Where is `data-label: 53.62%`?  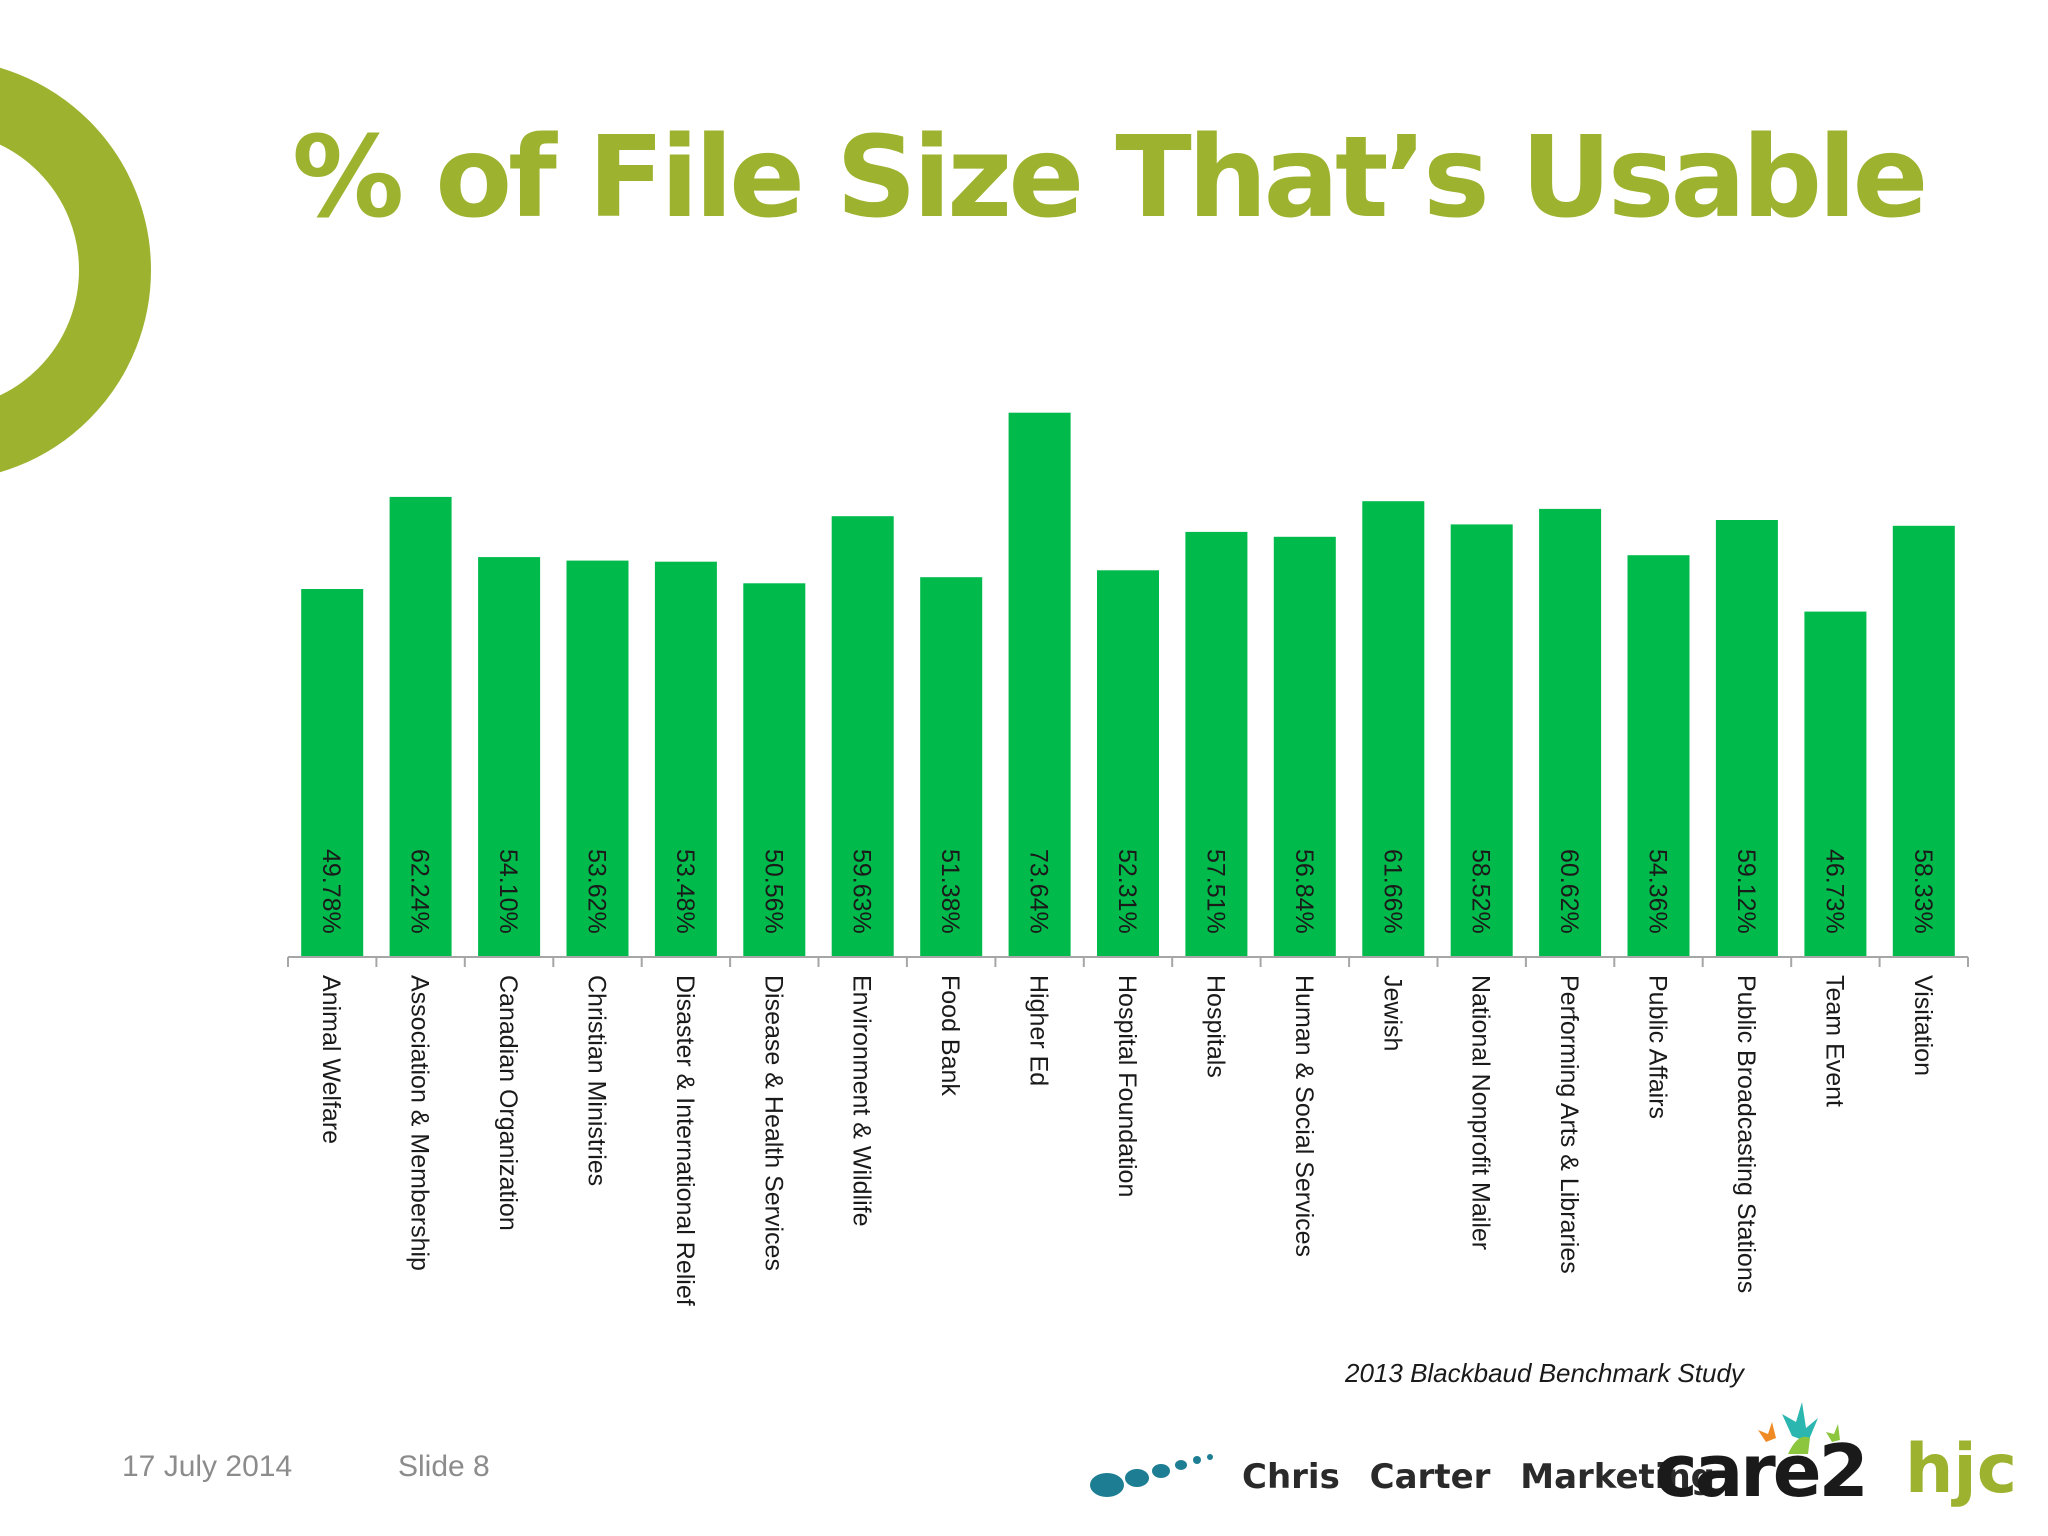 data-label: 53.62% is located at coordinates (597, 891).